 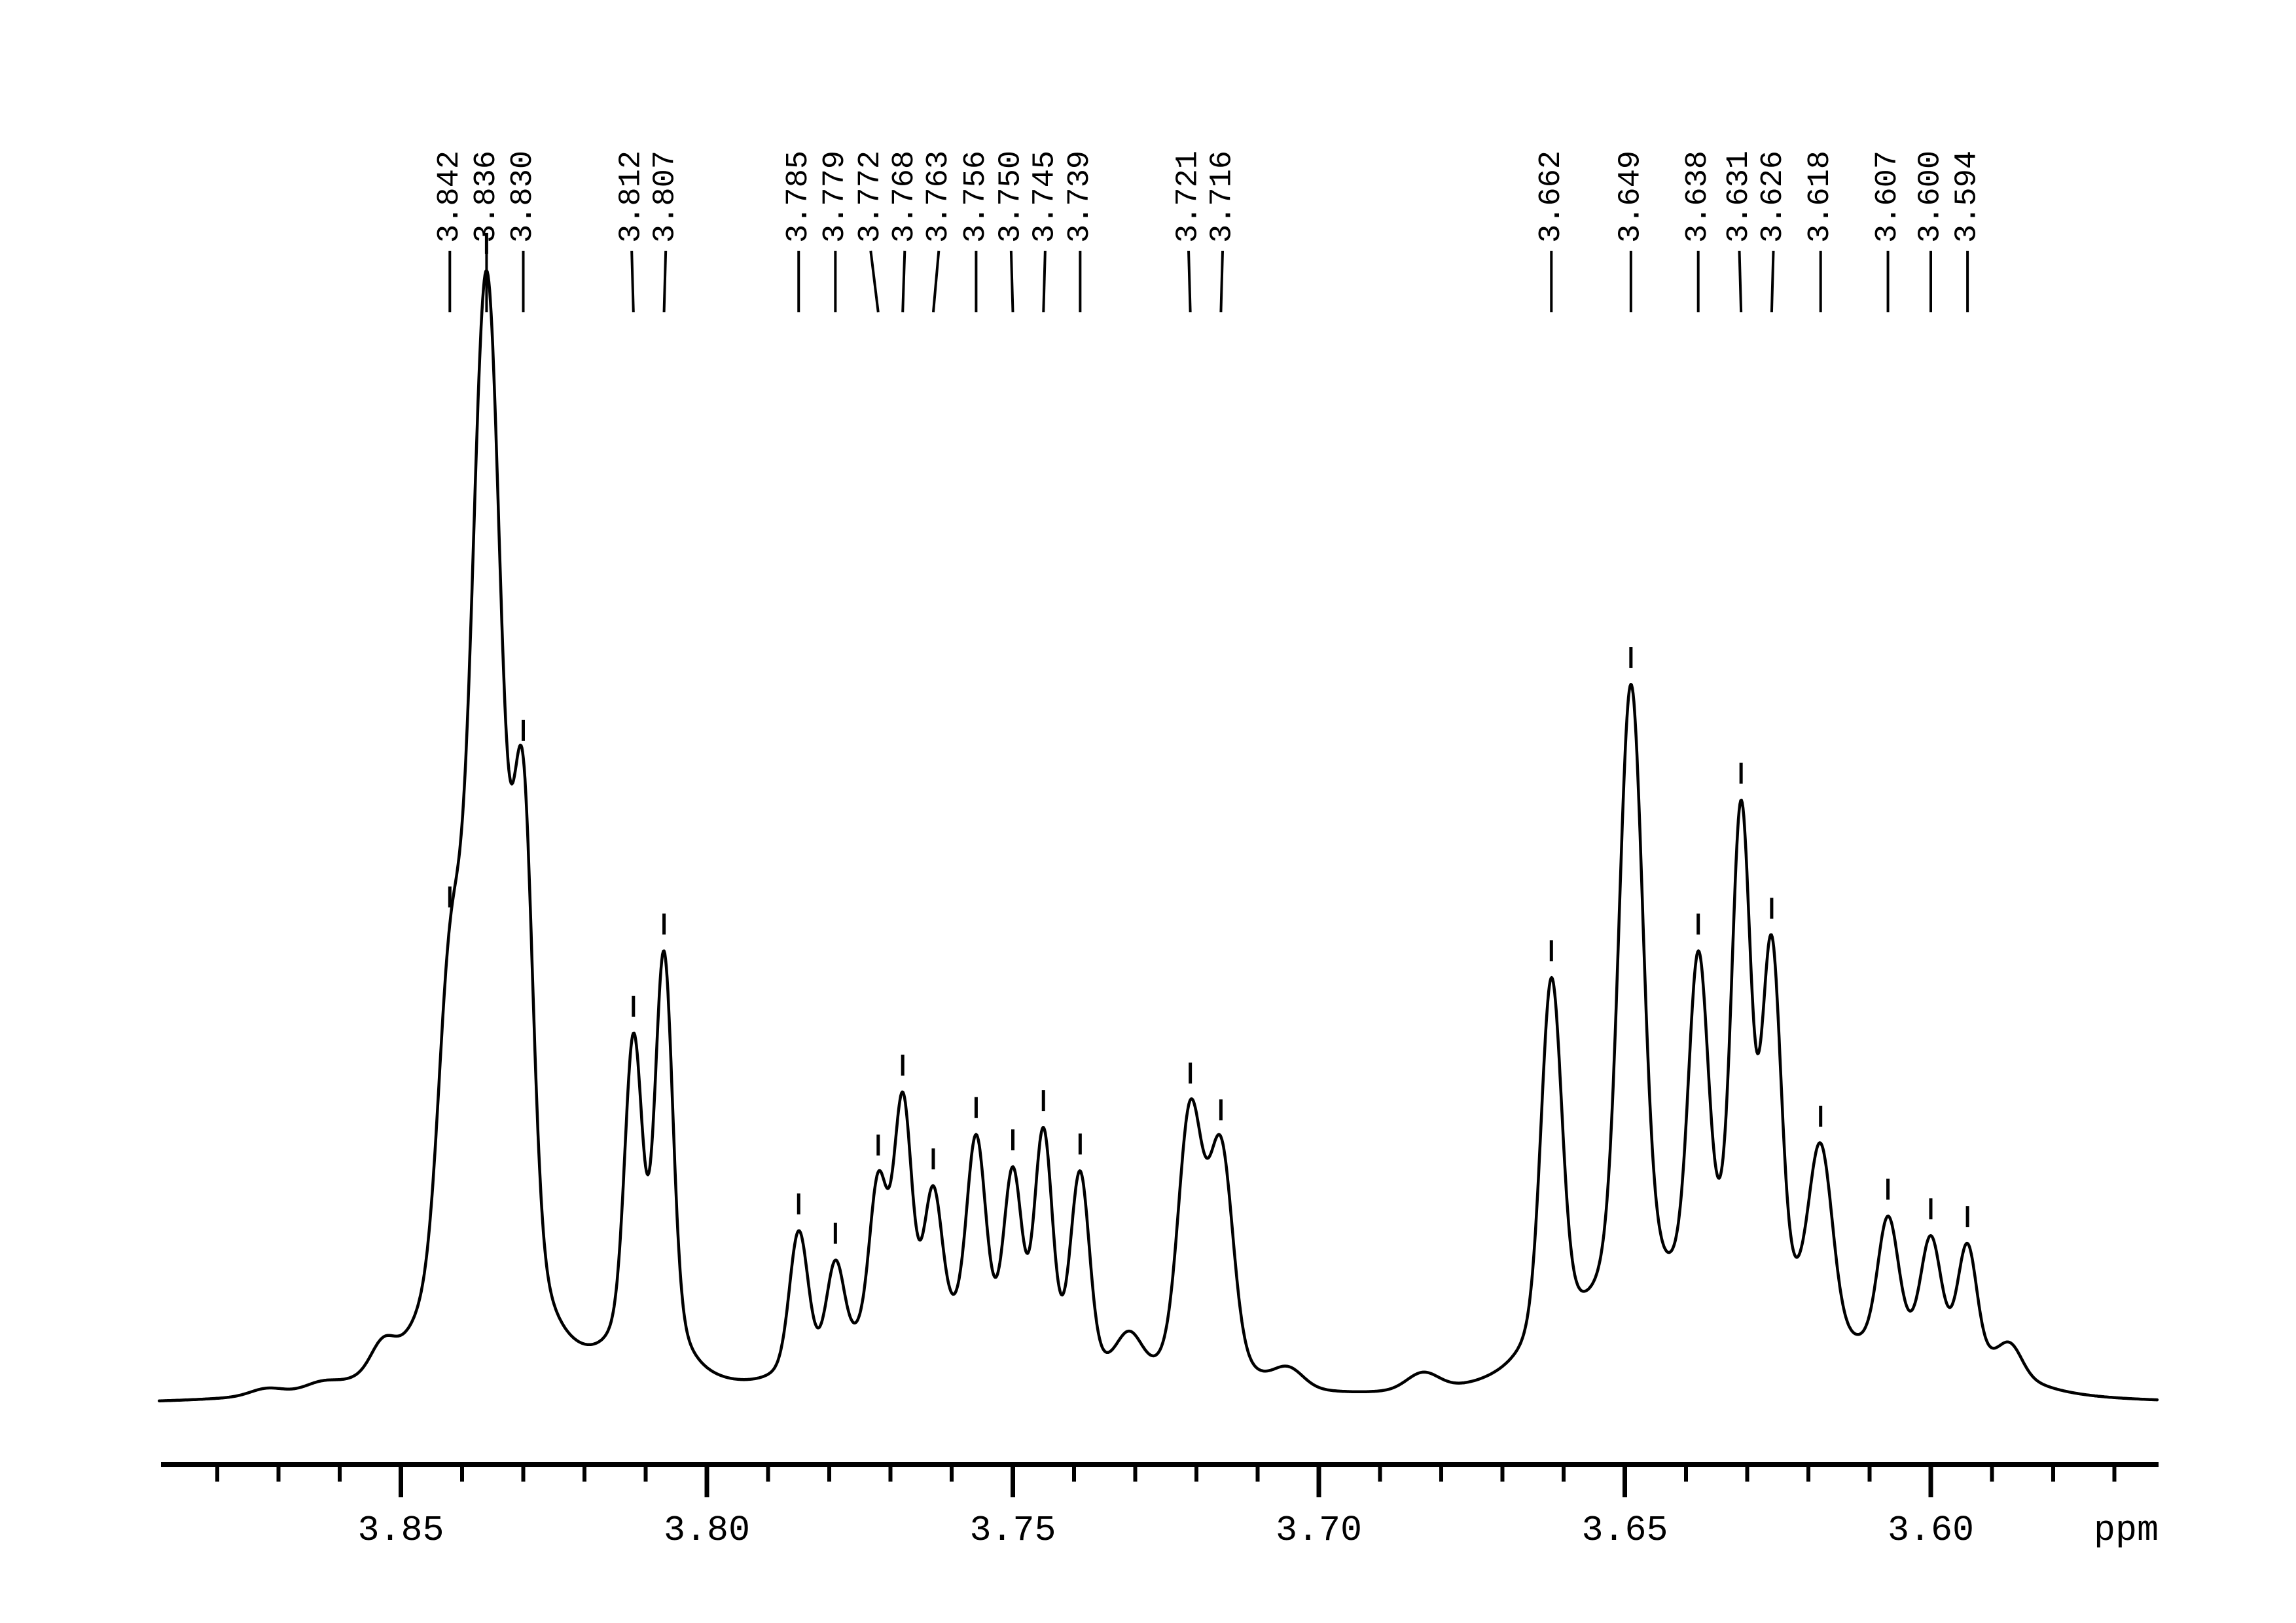 I want to click on peak-label: 3.626, so click(x=1773, y=197).